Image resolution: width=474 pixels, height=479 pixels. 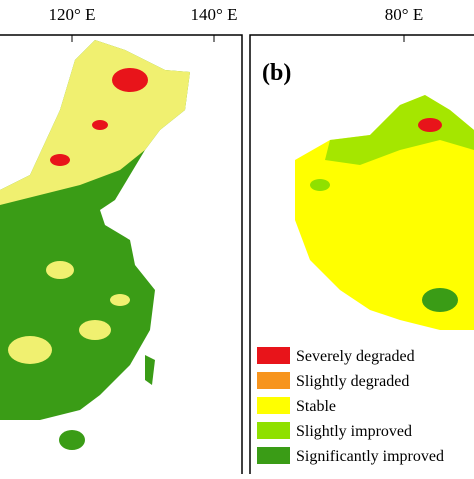 What do you see at coordinates (276, 73) in the screenshot?
I see `panel-label: (b)` at bounding box center [276, 73].